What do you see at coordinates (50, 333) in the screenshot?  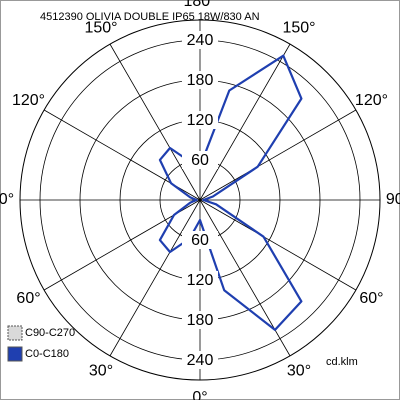 I see `legend-label: C90-C270` at bounding box center [50, 333].